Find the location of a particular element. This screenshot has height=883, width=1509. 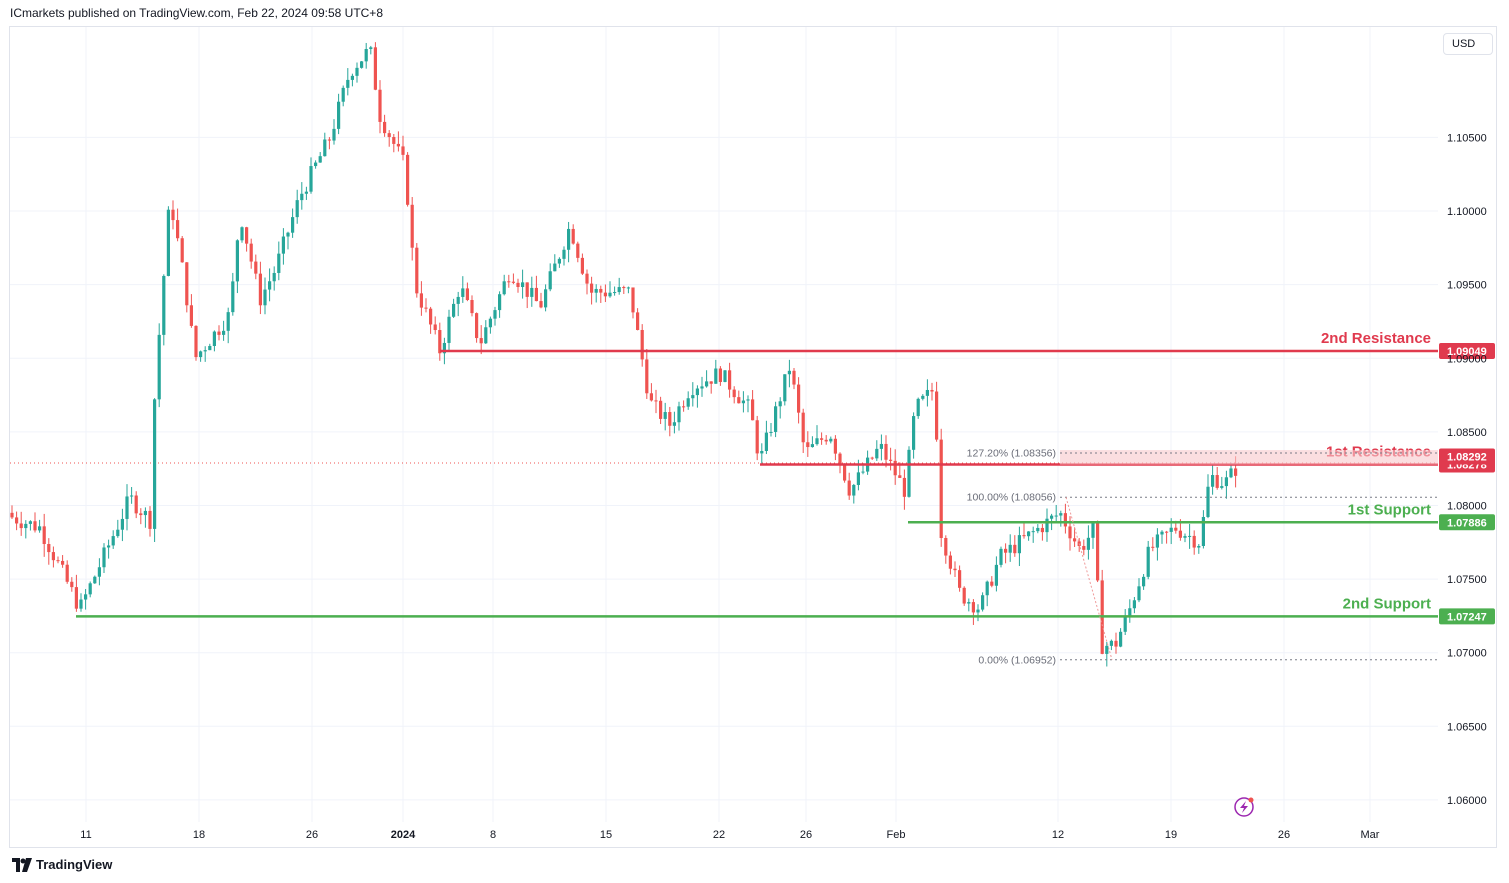

x-tick-label: Mar is located at coordinates (1370, 835).